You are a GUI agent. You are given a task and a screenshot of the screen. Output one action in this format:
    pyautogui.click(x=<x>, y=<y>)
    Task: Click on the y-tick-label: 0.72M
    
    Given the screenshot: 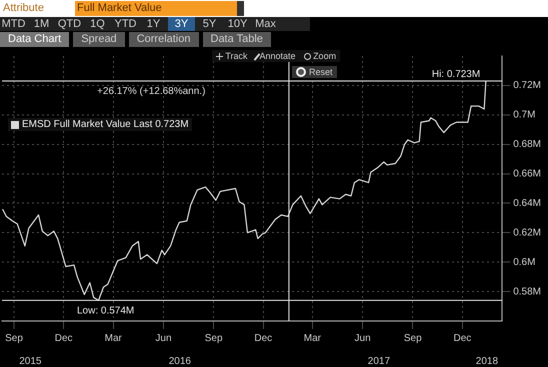 What is the action you would take?
    pyautogui.click(x=527, y=86)
    